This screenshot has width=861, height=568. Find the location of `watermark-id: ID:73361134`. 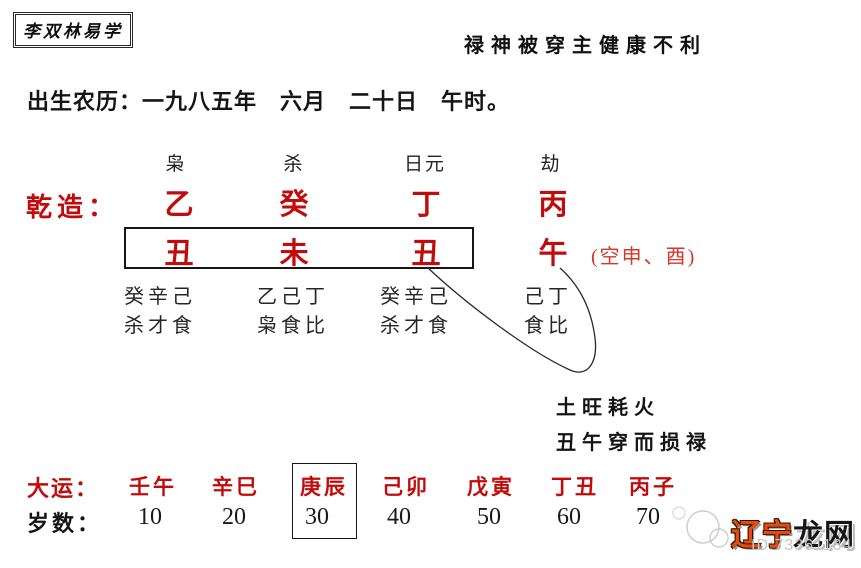

watermark-id: ID:73361134 is located at coordinates (802, 545).